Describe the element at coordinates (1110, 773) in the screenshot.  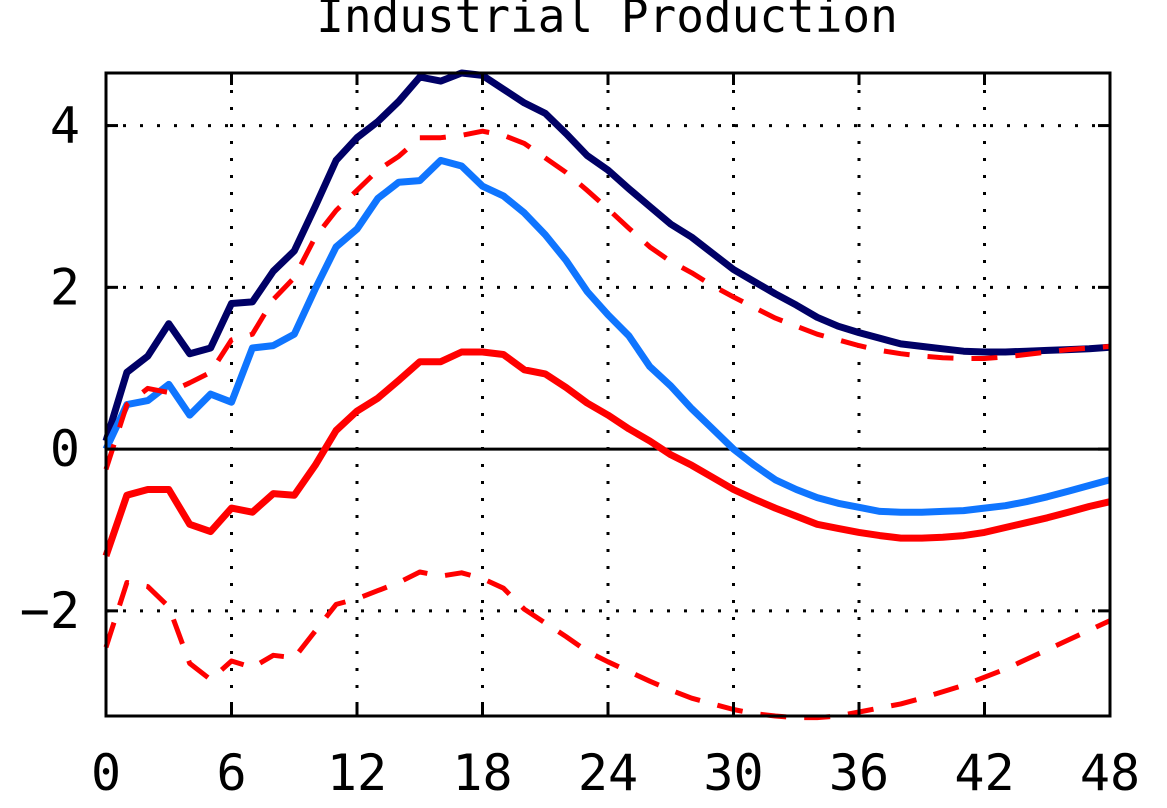
I see `x-tick-label: 48` at that location.